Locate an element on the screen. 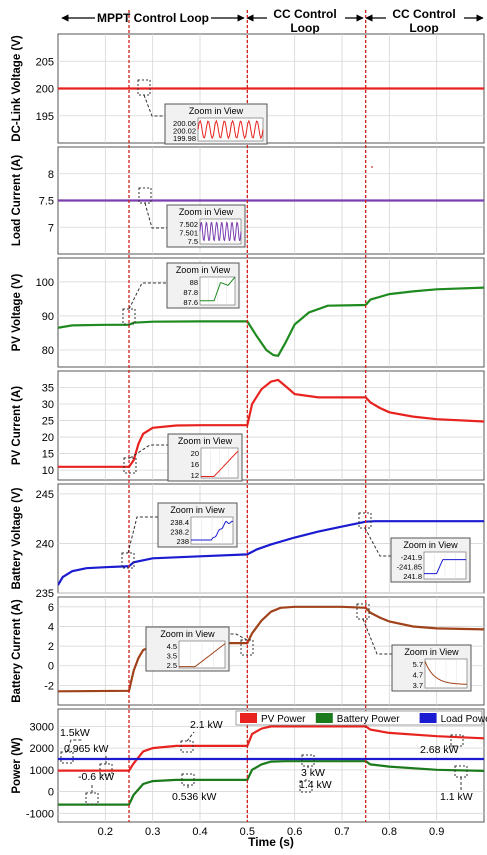 The image size is (487, 855). zoom-inset-tick: 238.4 is located at coordinates (179, 522).